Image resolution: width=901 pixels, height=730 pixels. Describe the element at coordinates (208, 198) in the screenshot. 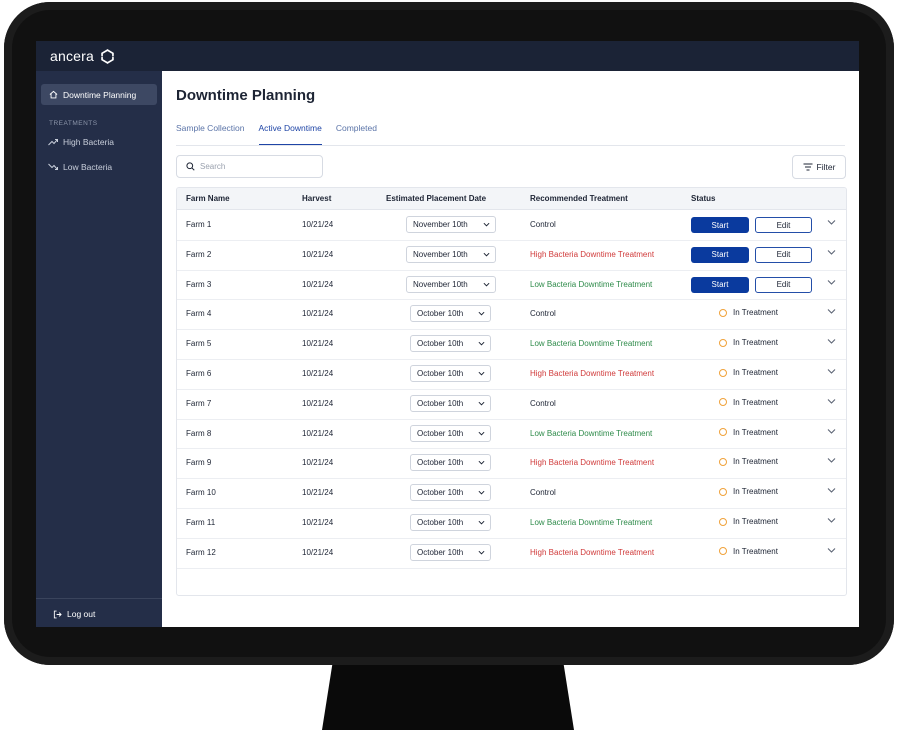

I see `header-farm-name: Farm Name` at that location.